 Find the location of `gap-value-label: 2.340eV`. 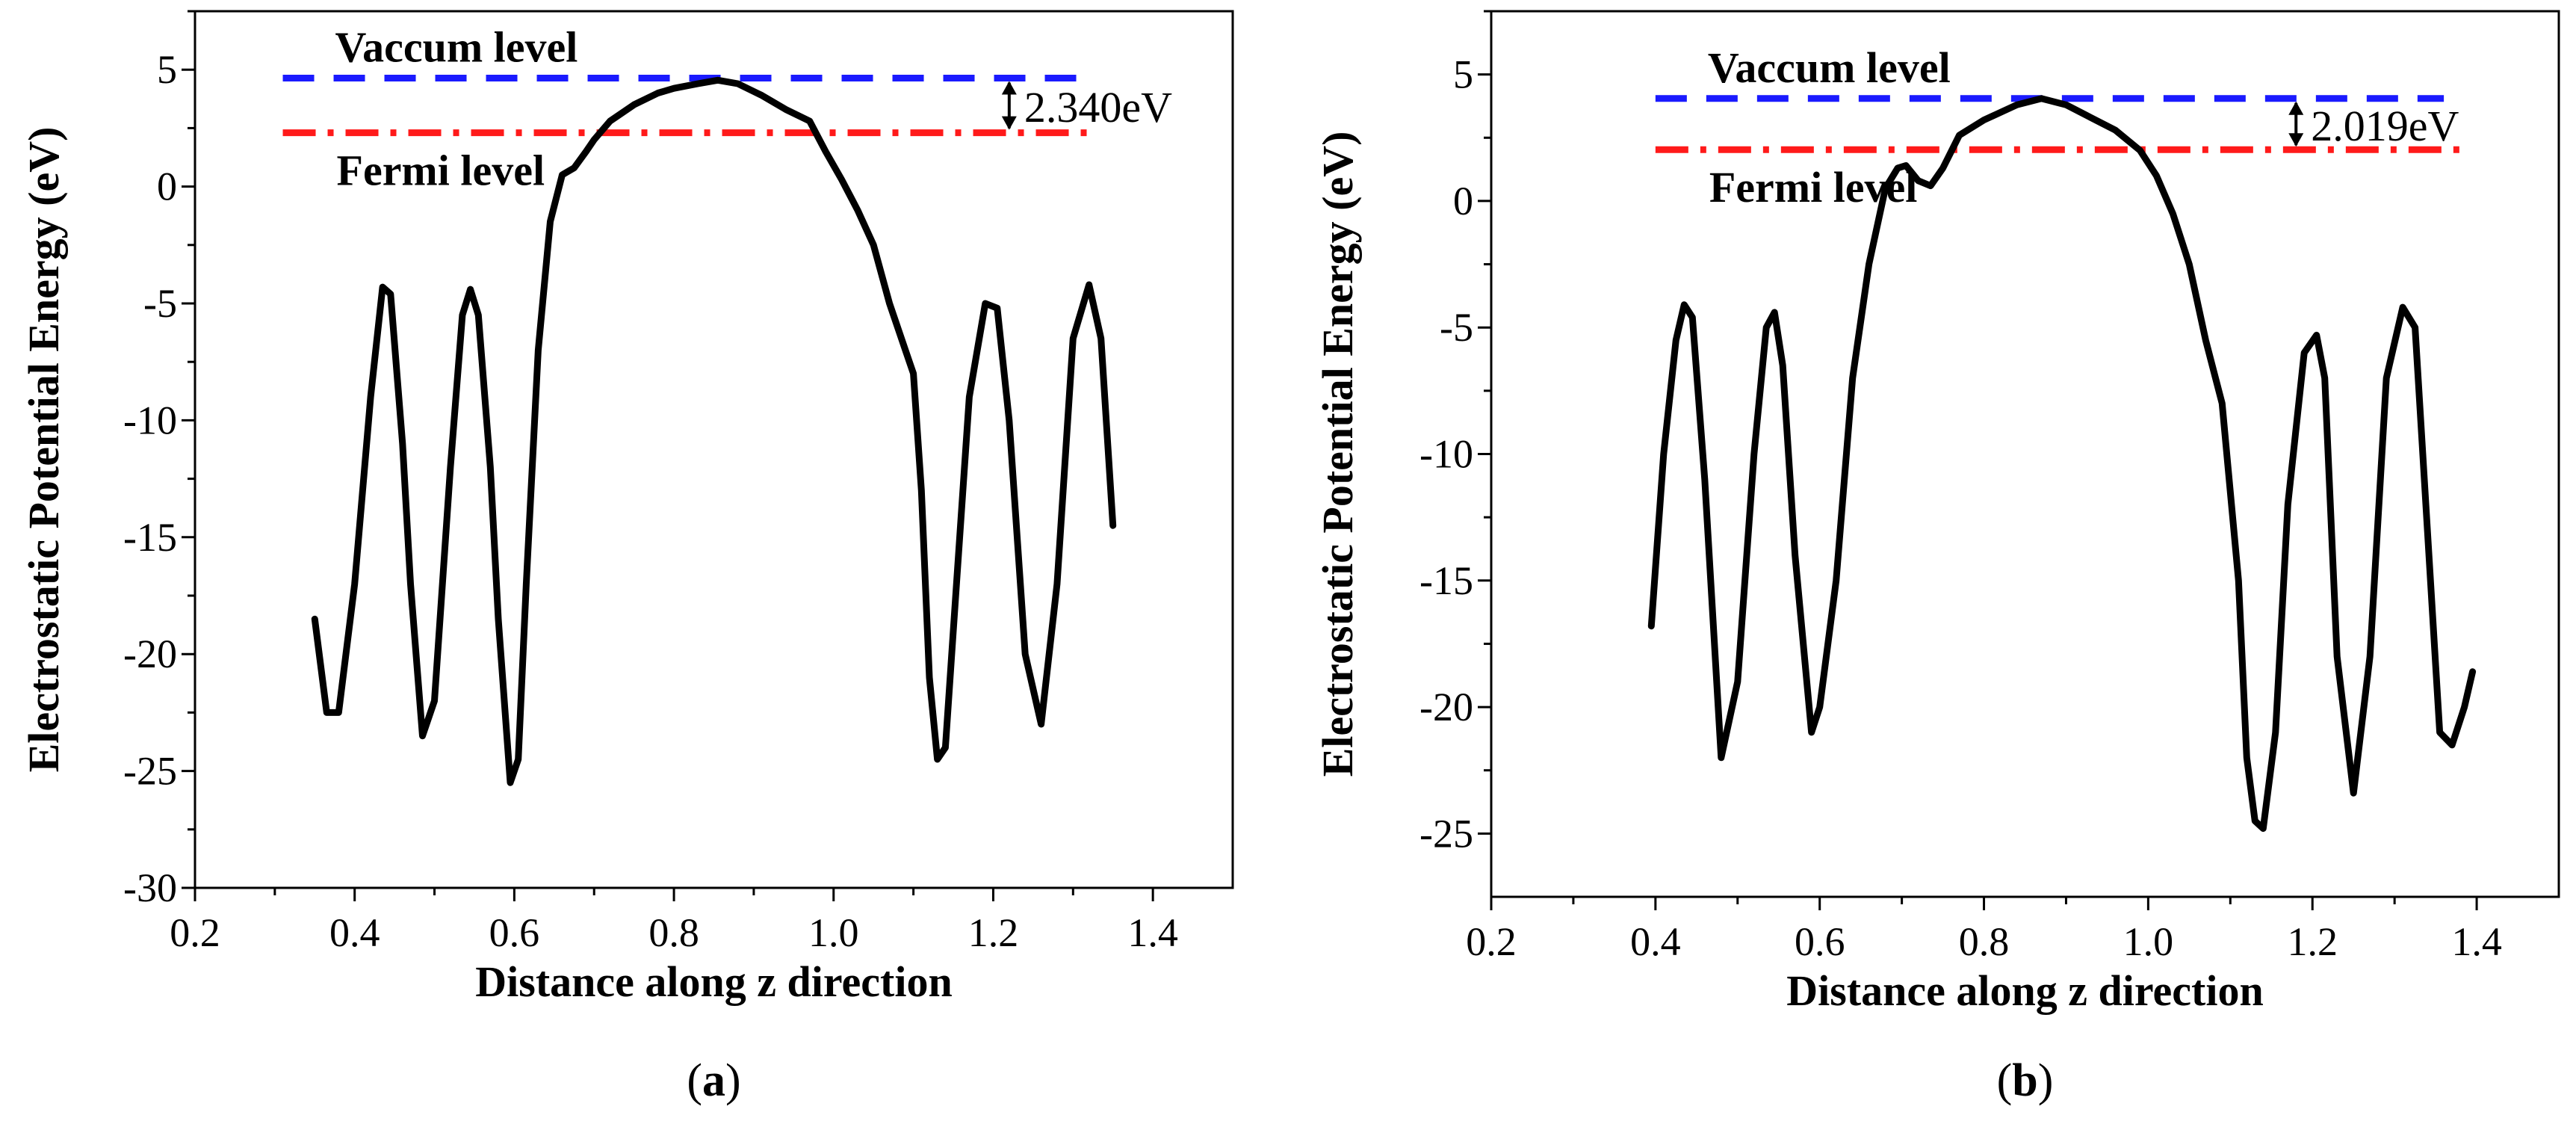

gap-value-label: 2.340eV is located at coordinates (1098, 107).